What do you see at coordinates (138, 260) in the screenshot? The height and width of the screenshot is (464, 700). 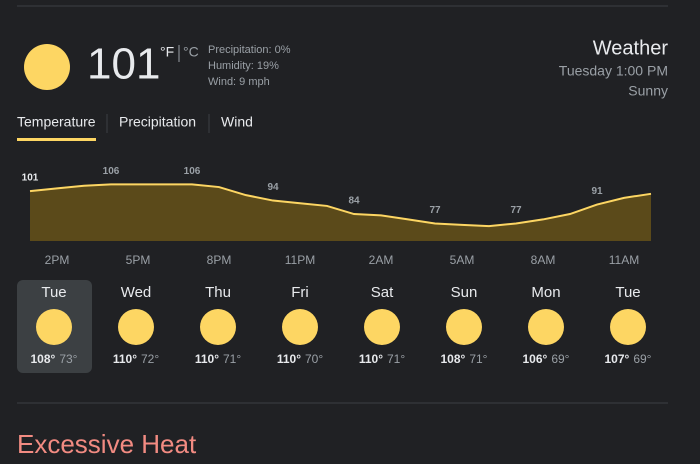 I see `x-tick-label: 5PM` at bounding box center [138, 260].